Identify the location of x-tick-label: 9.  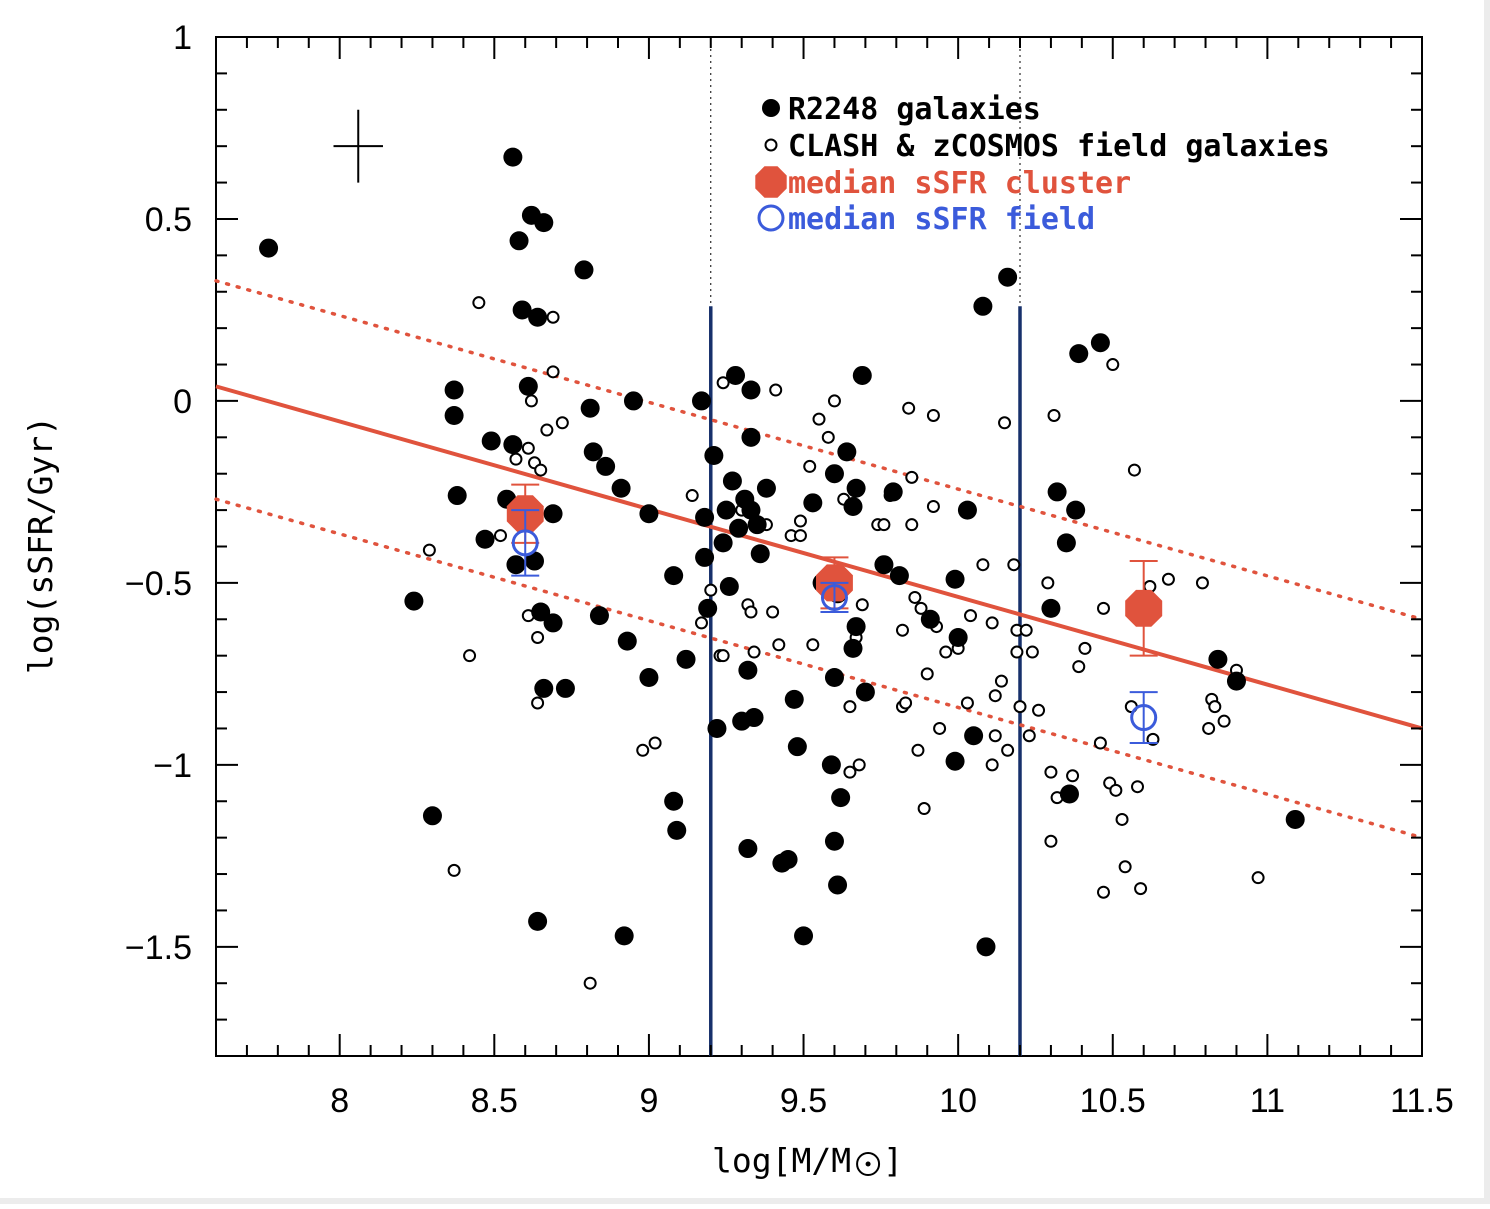
(648, 1101).